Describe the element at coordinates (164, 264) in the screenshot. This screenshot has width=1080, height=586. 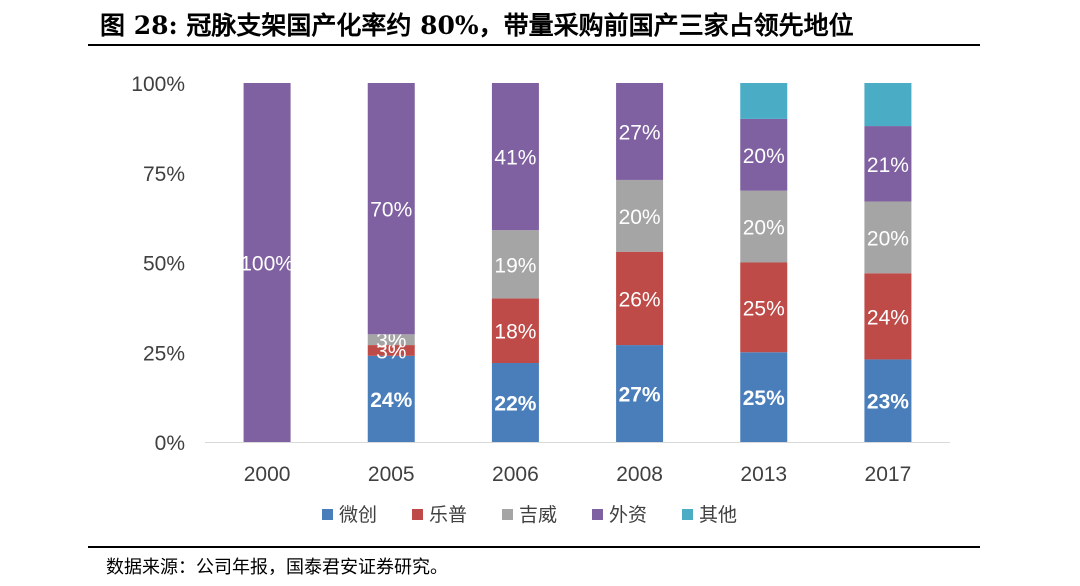
I see `y-tick-label: 50%` at that location.